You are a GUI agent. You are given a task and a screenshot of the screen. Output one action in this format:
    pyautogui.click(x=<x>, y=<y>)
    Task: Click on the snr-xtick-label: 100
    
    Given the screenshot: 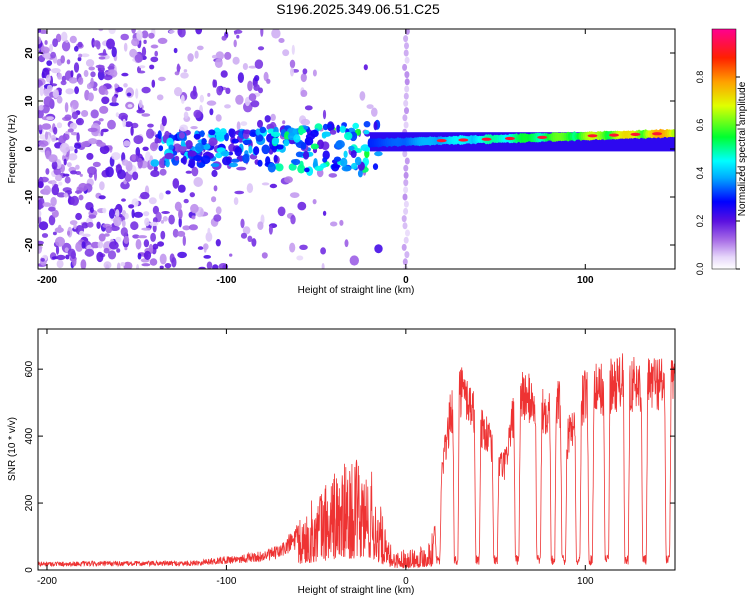 What is the action you would take?
    pyautogui.click(x=585, y=581)
    